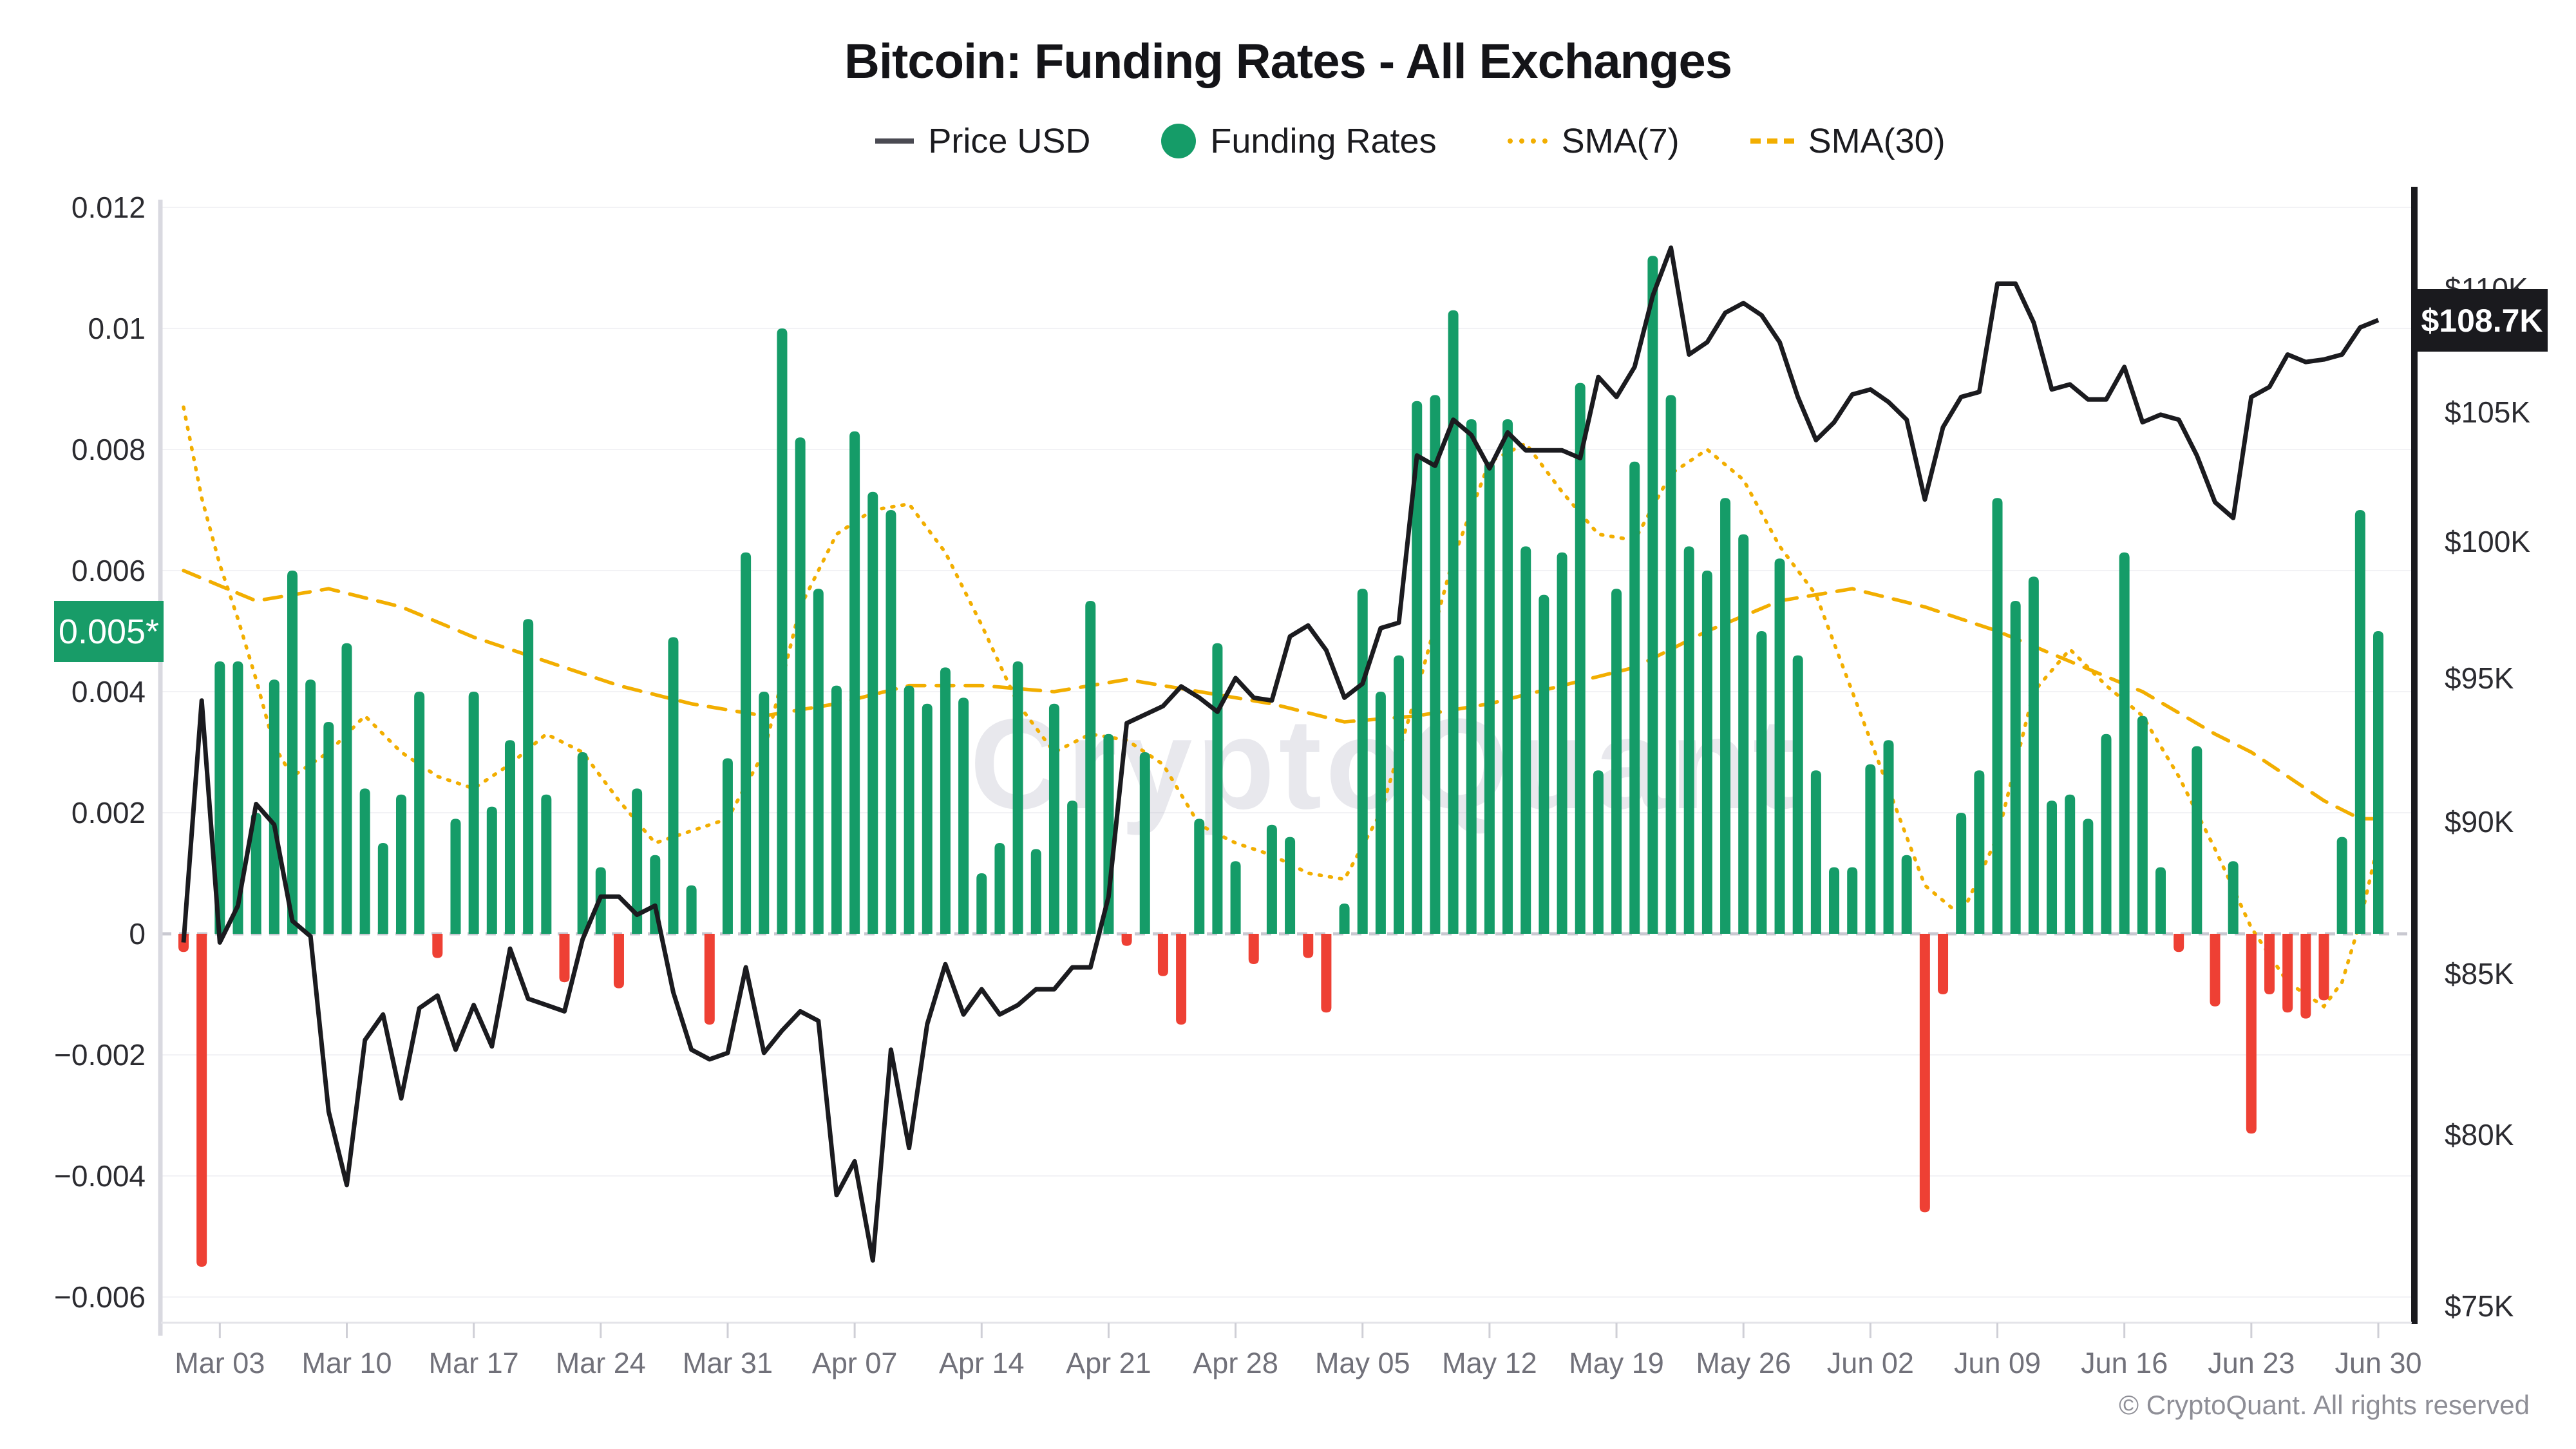 The width and height of the screenshot is (2576, 1449). I want to click on legend-item-funding-rates: Funding Rates, so click(1299, 141).